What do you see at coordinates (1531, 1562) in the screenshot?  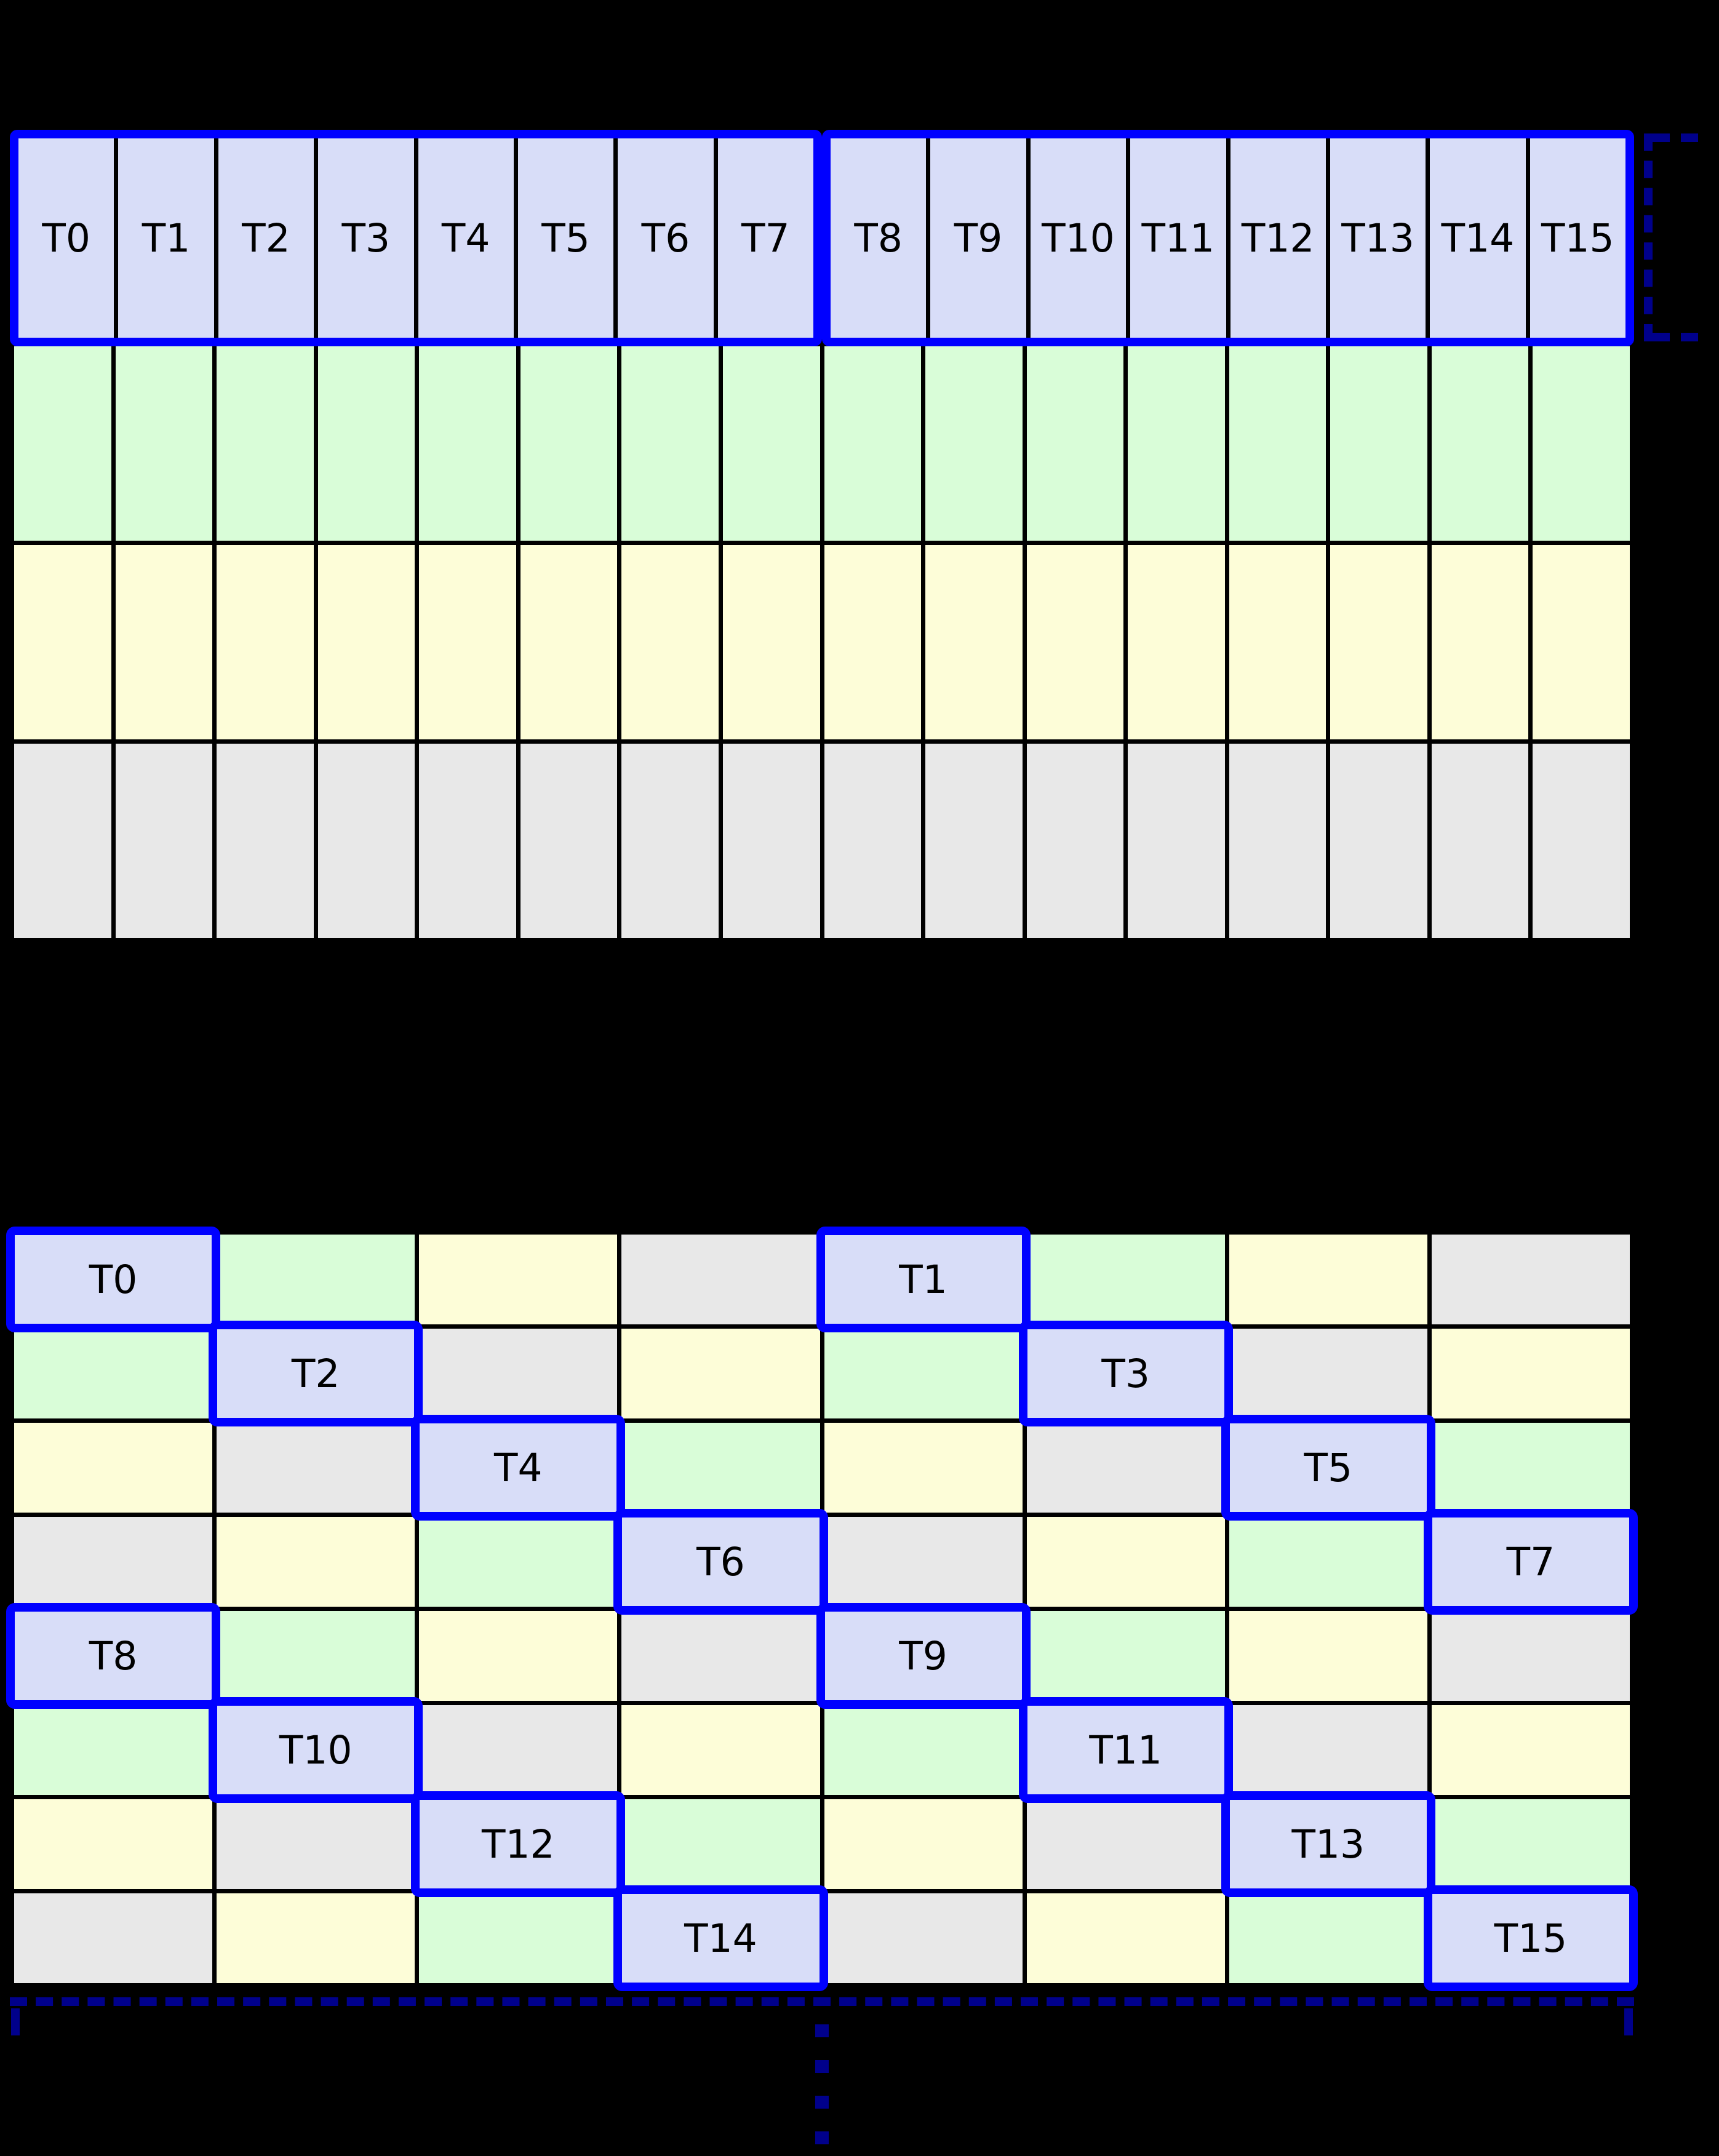 I see `bottom-thread-cell-t7: T7` at bounding box center [1531, 1562].